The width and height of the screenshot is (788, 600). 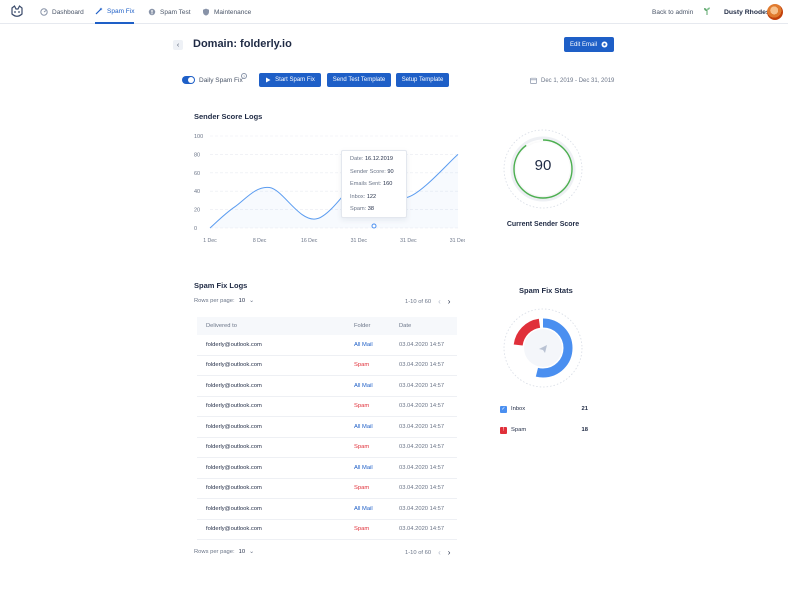 What do you see at coordinates (543, 165) in the screenshot?
I see `sender-score-value: 90` at bounding box center [543, 165].